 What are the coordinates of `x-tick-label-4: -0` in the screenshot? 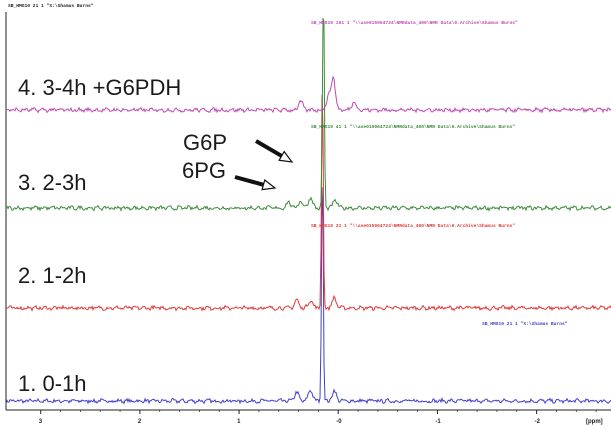 It's located at (339, 422).